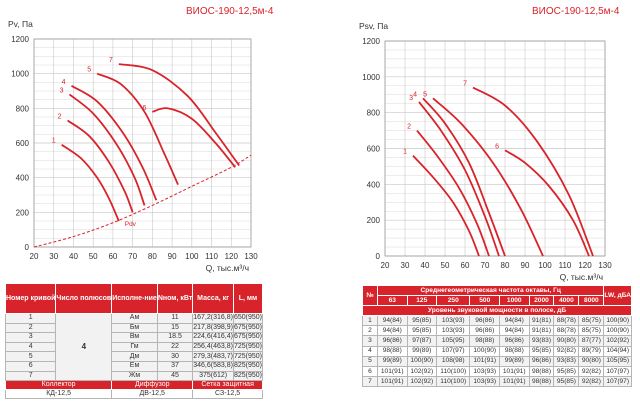  I want to click on specs-cell: Жм, so click(134, 376).